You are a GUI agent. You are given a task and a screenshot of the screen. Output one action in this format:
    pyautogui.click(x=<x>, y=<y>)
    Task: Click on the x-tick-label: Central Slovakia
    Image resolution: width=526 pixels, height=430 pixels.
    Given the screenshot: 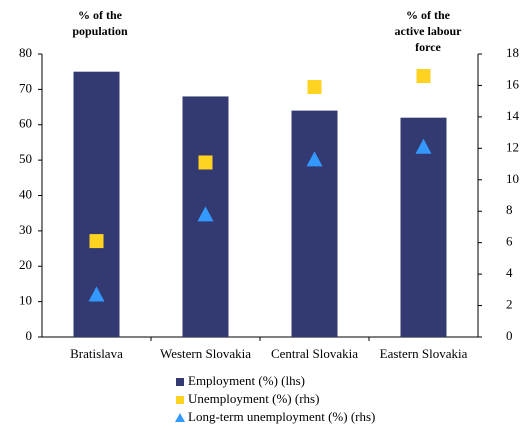 What is the action you would take?
    pyautogui.click(x=314, y=353)
    